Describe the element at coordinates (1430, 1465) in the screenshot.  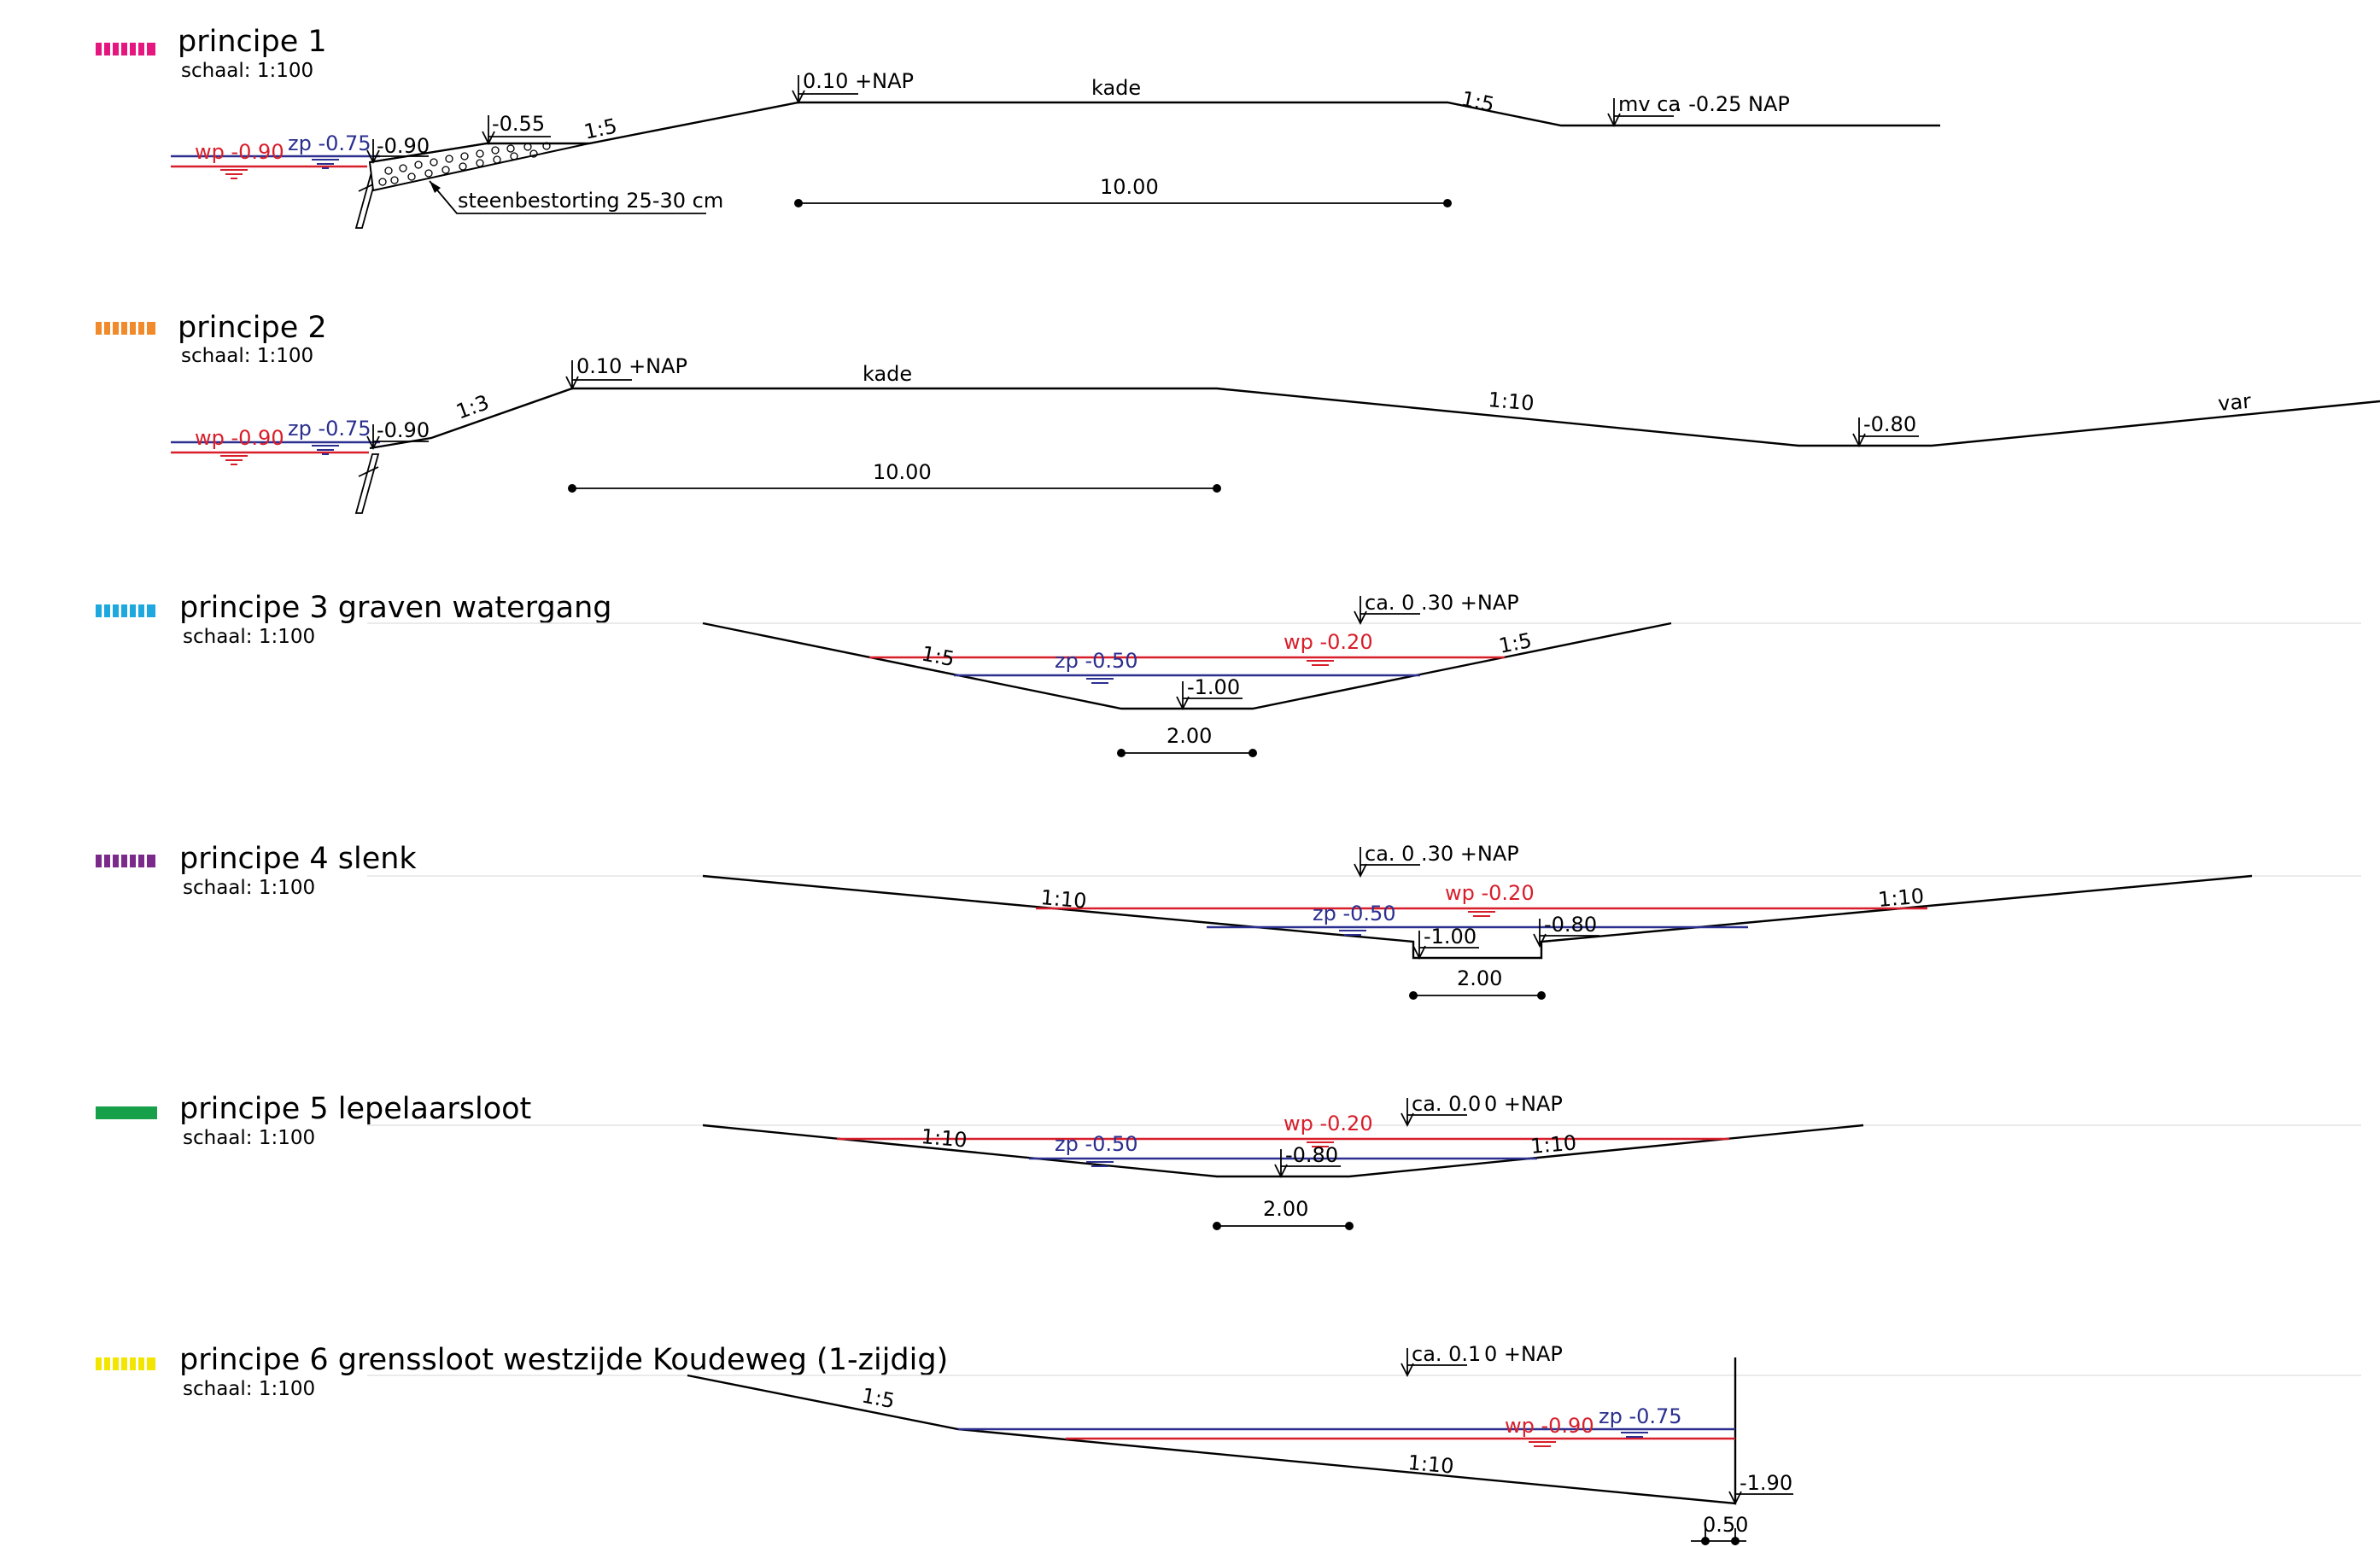
I see `slope-label-bottom: 1:10` at that location.